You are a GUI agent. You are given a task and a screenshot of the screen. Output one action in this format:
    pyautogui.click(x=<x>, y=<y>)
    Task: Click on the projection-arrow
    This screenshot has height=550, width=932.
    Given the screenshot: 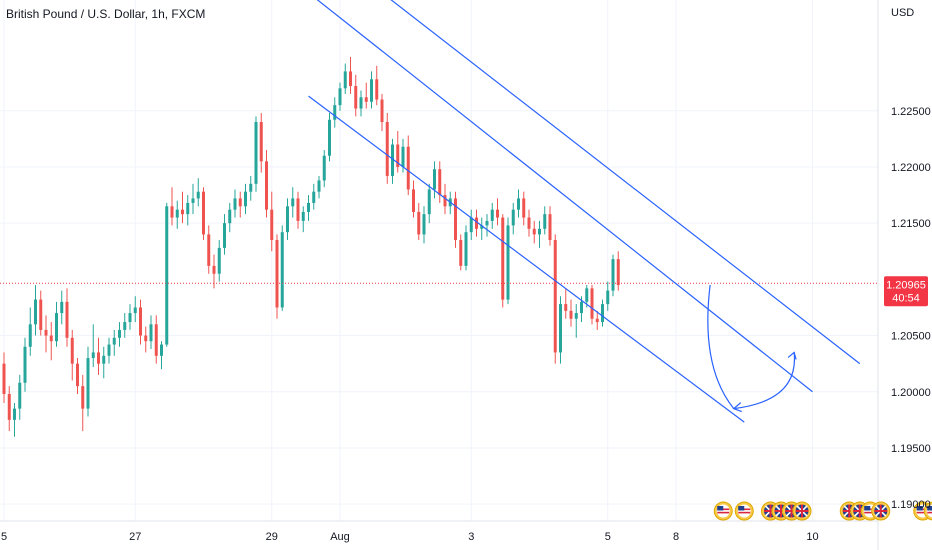 What is the action you would take?
    pyautogui.click(x=752, y=348)
    